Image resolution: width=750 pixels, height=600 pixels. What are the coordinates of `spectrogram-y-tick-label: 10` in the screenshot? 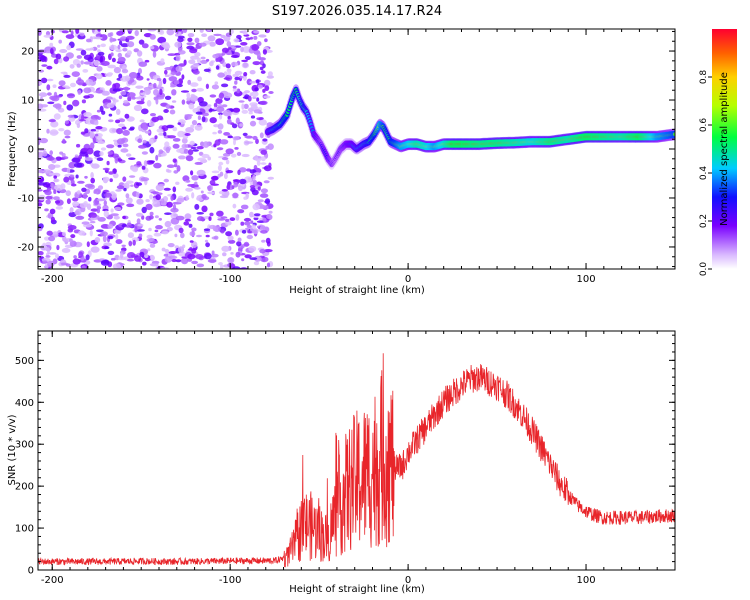 It's located at (27, 101).